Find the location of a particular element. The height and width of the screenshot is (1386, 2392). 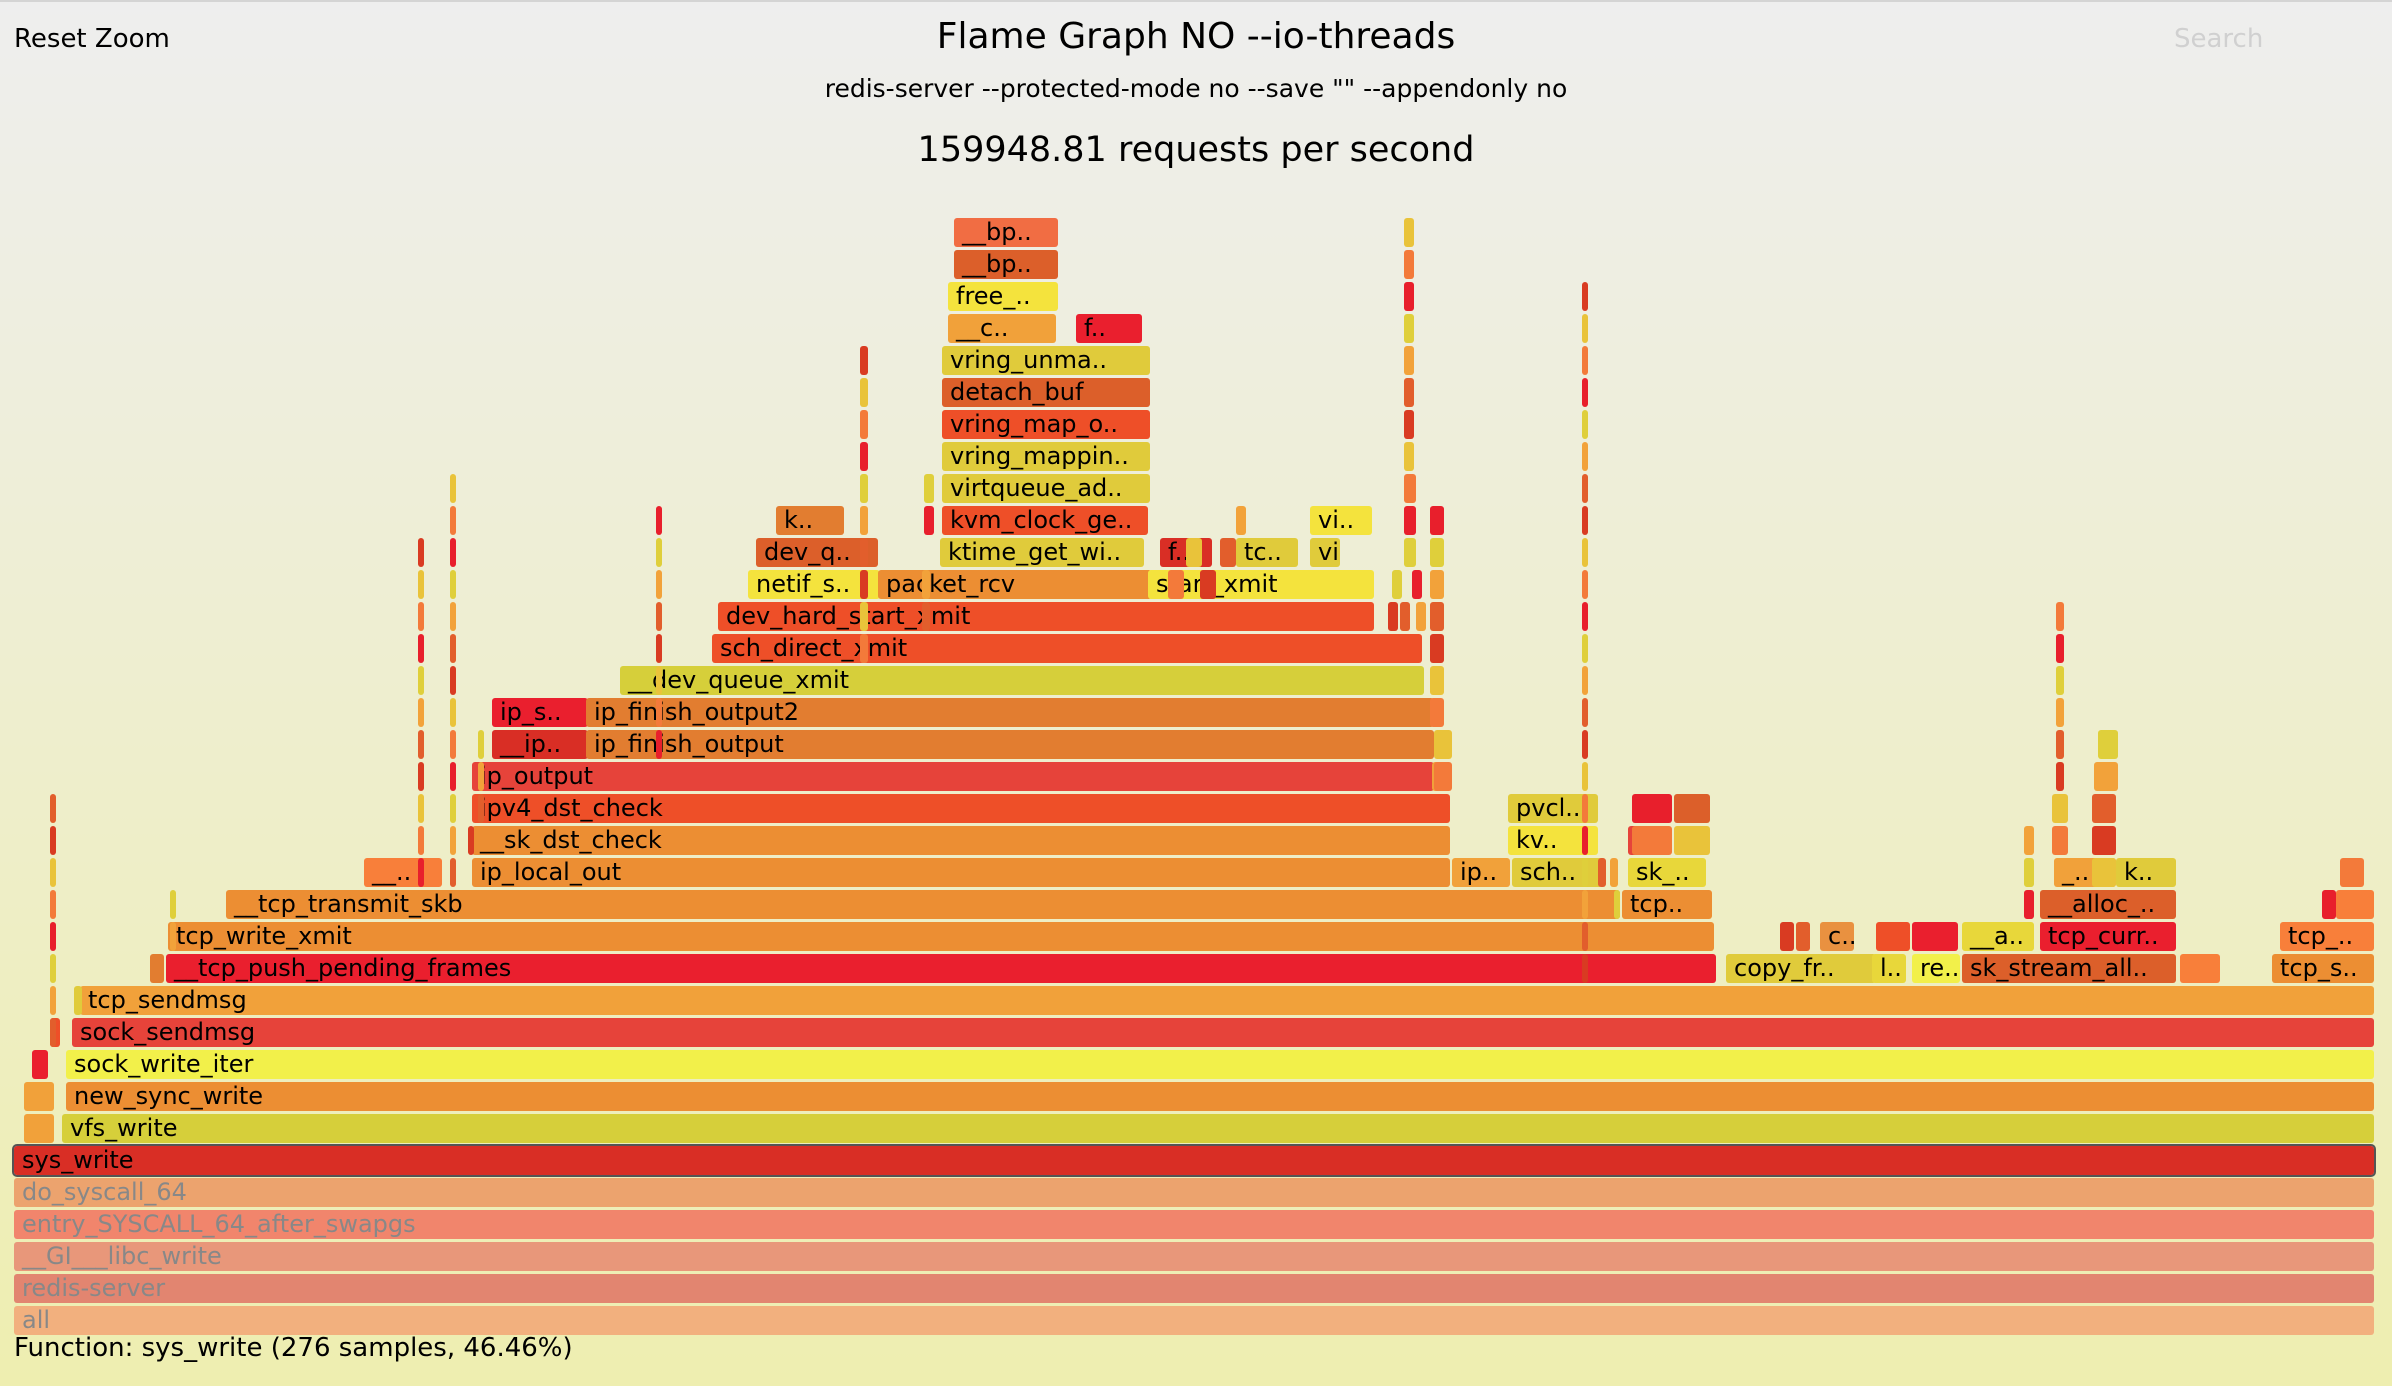

flame-frame: __GI___libc_write is located at coordinates (1194, 1256).